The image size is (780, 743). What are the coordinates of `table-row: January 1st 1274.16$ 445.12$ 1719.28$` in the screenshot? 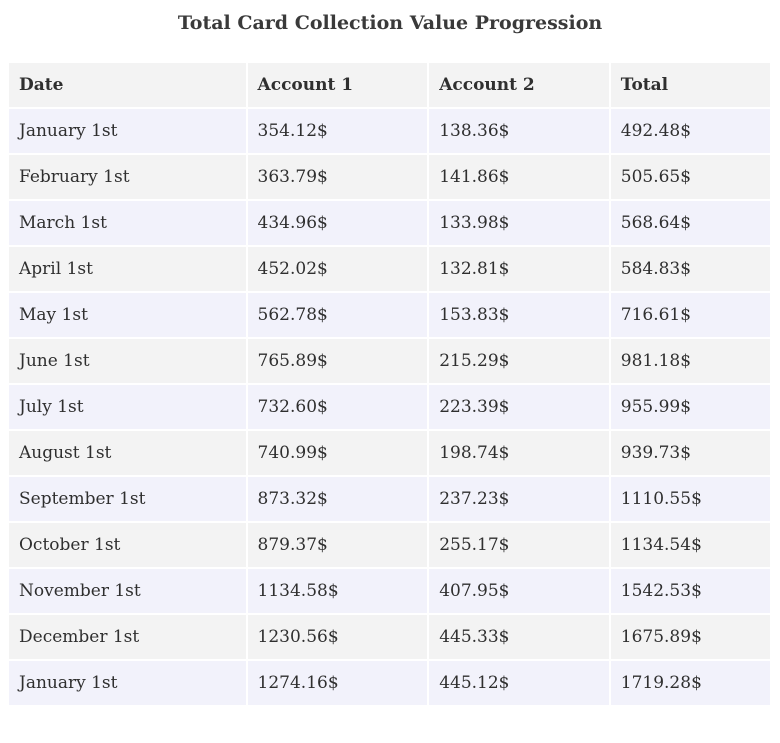 It's located at (389, 683).